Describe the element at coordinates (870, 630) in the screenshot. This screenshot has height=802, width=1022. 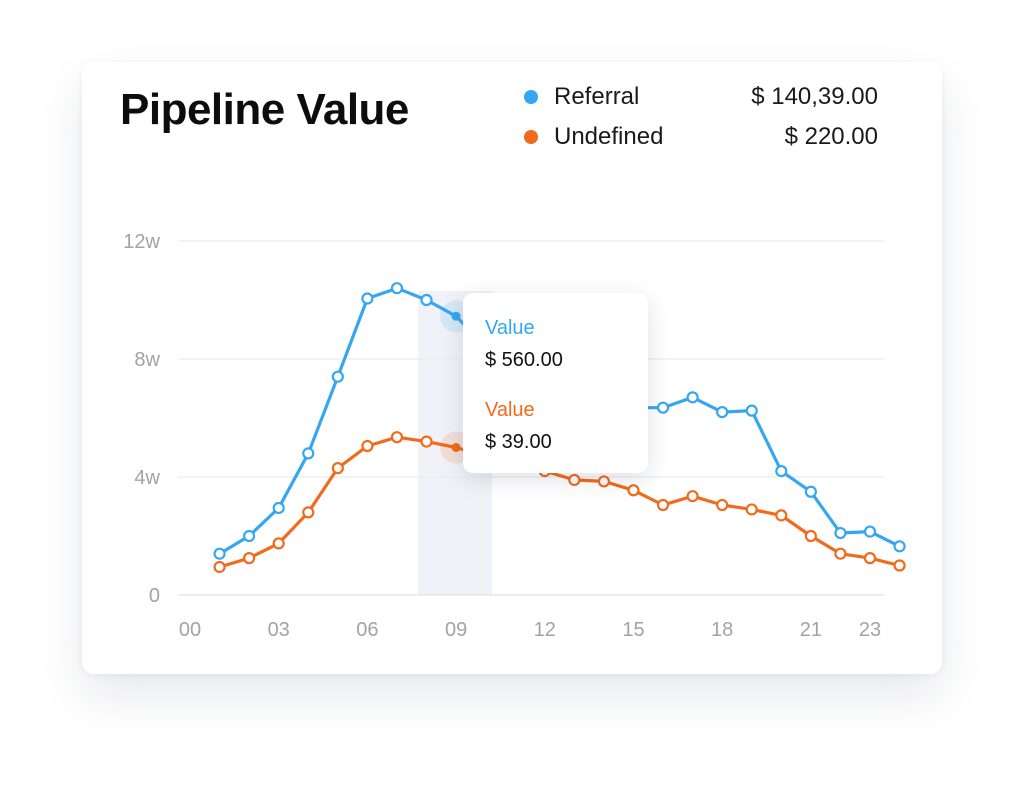
I see `x-tick-label: 23` at that location.